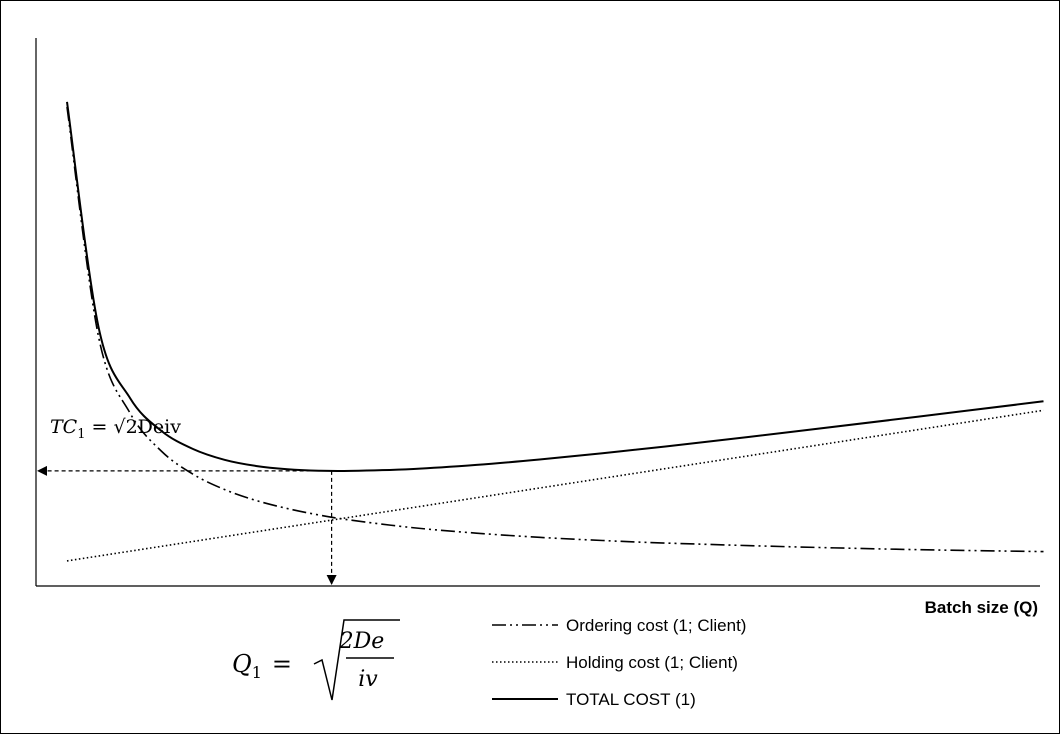 This screenshot has height=734, width=1060. What do you see at coordinates (368, 679) in the screenshot?
I see `svg-text: iv` at bounding box center [368, 679].